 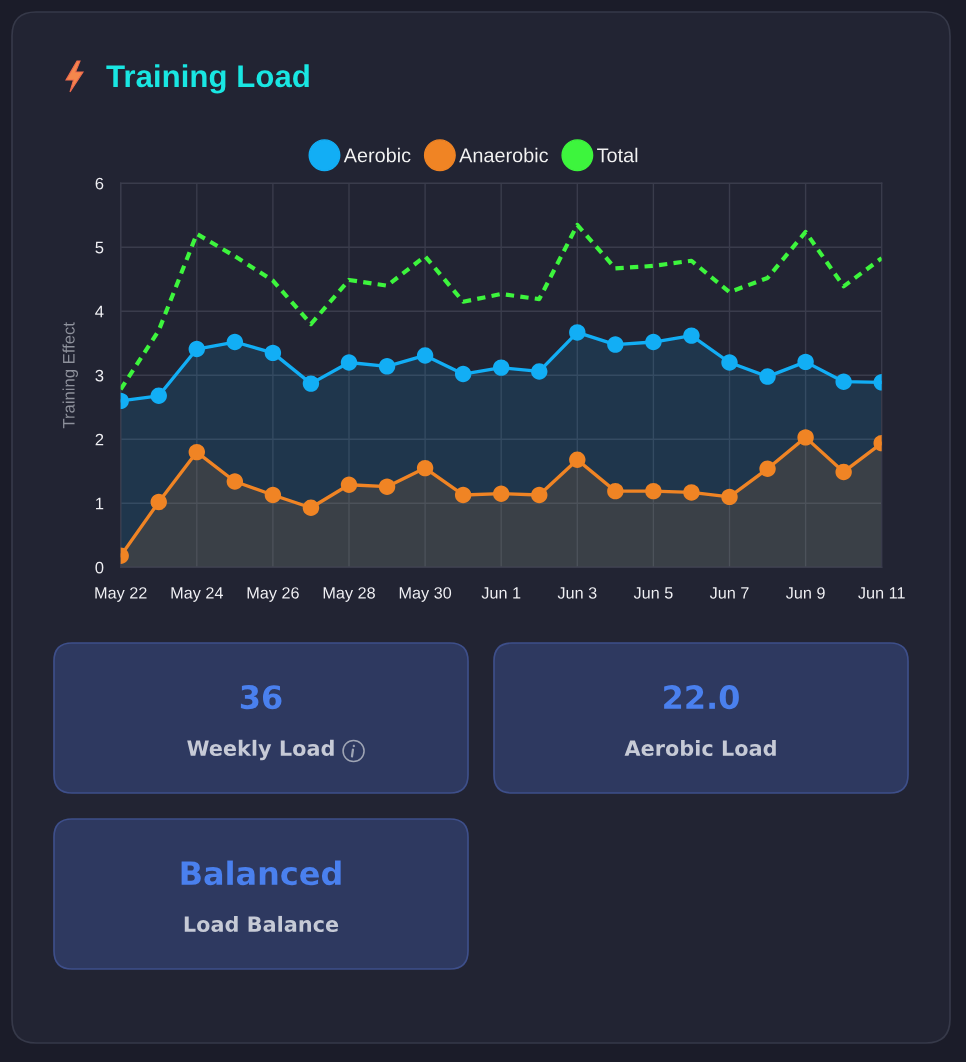 I want to click on x-tick-label: May 24, so click(x=197, y=594).